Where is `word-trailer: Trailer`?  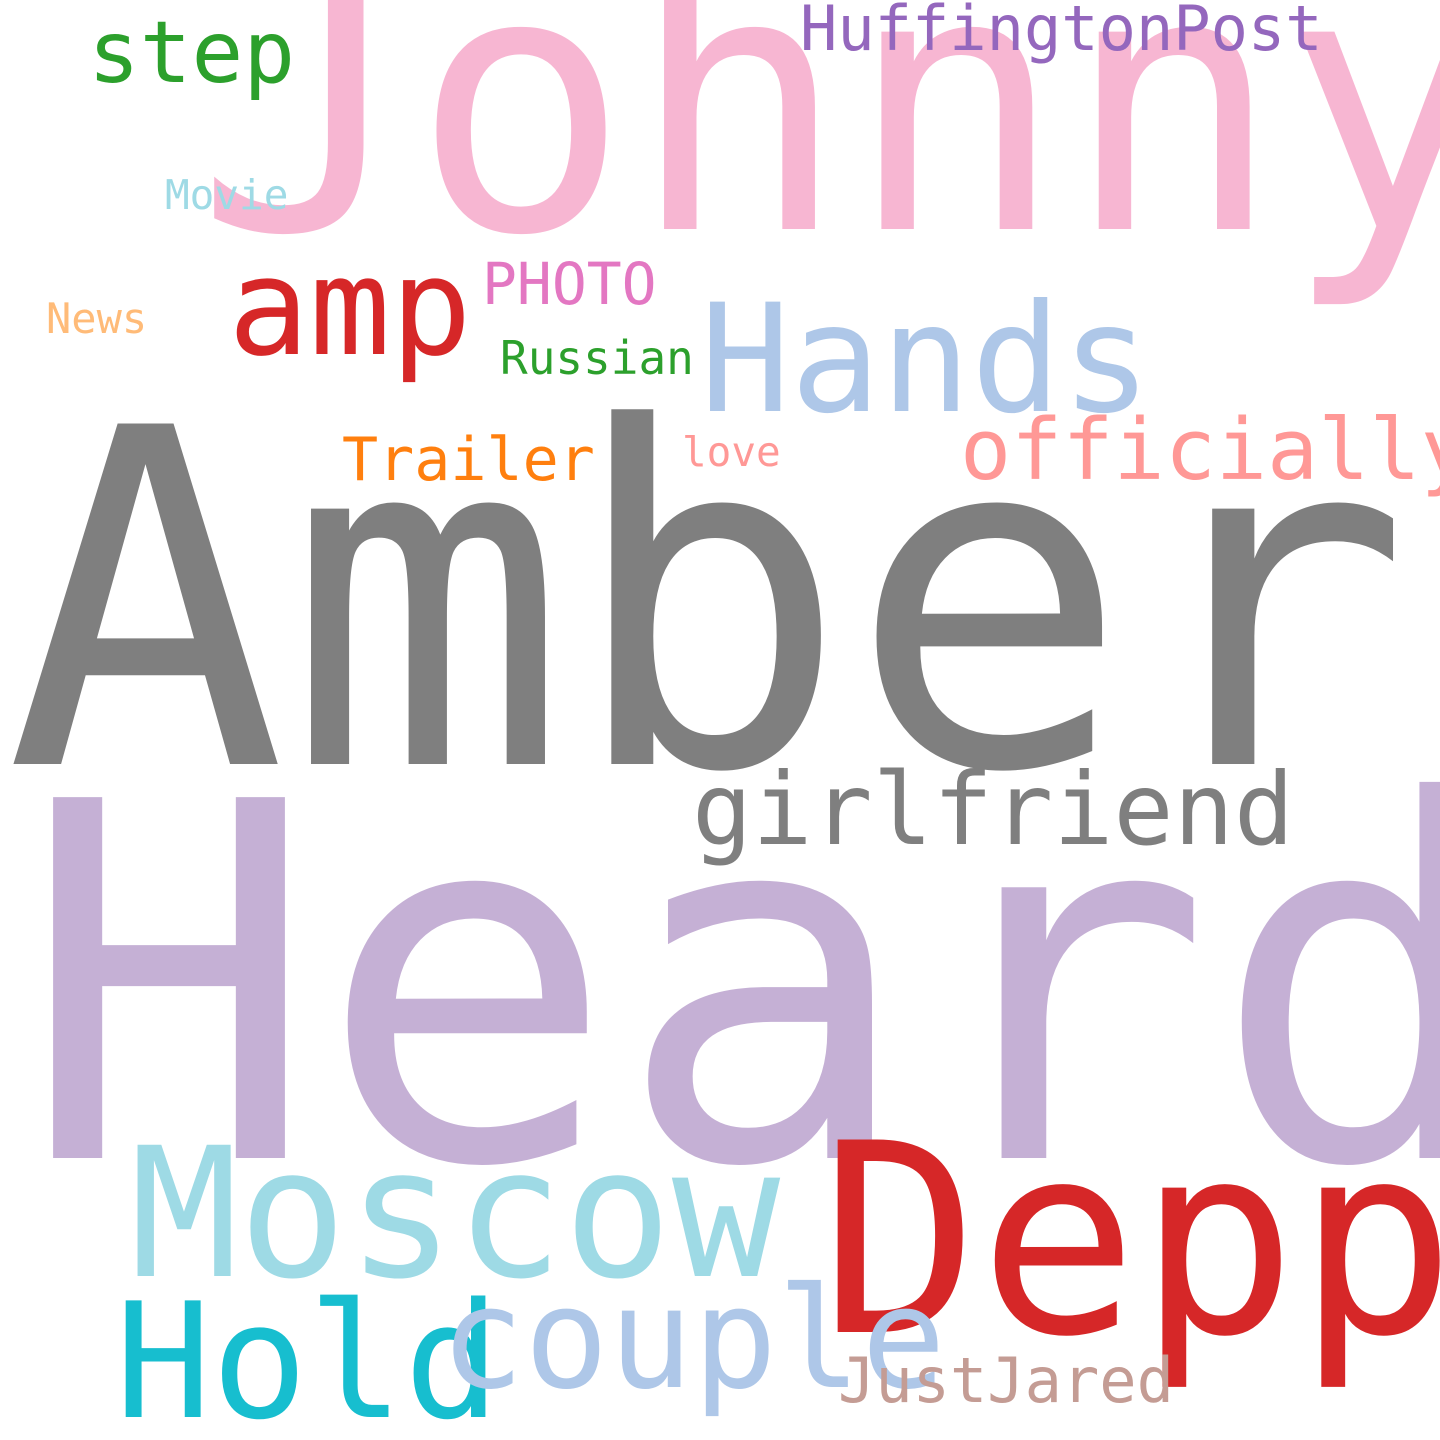 word-trailer: Trailer is located at coordinates (468, 460).